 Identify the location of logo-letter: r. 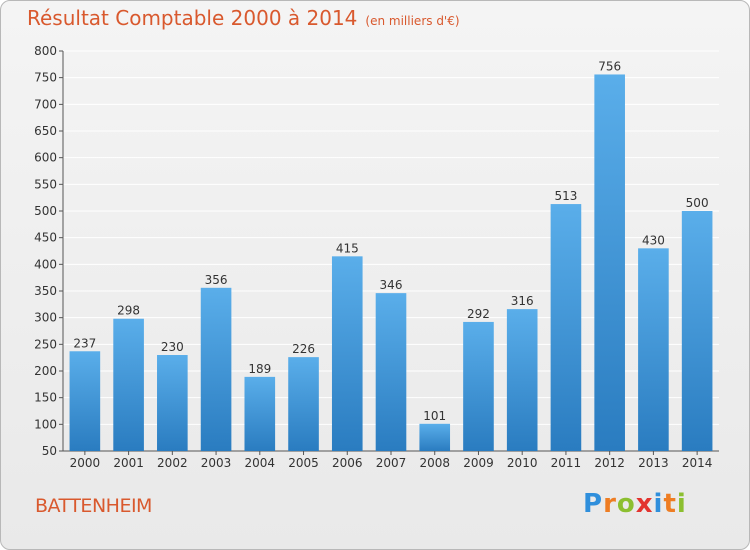
(610, 504).